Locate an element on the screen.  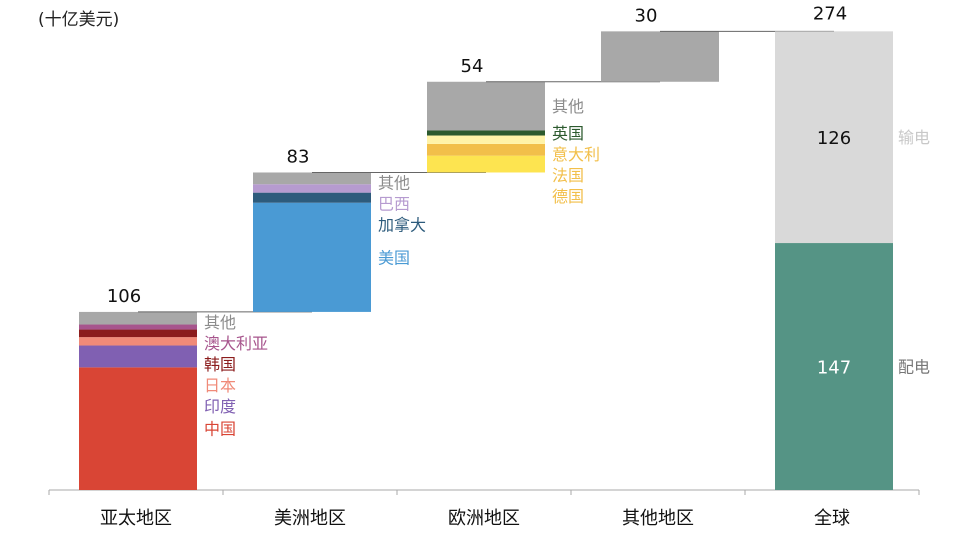
segment-label: 巴西 is located at coordinates (394, 203).